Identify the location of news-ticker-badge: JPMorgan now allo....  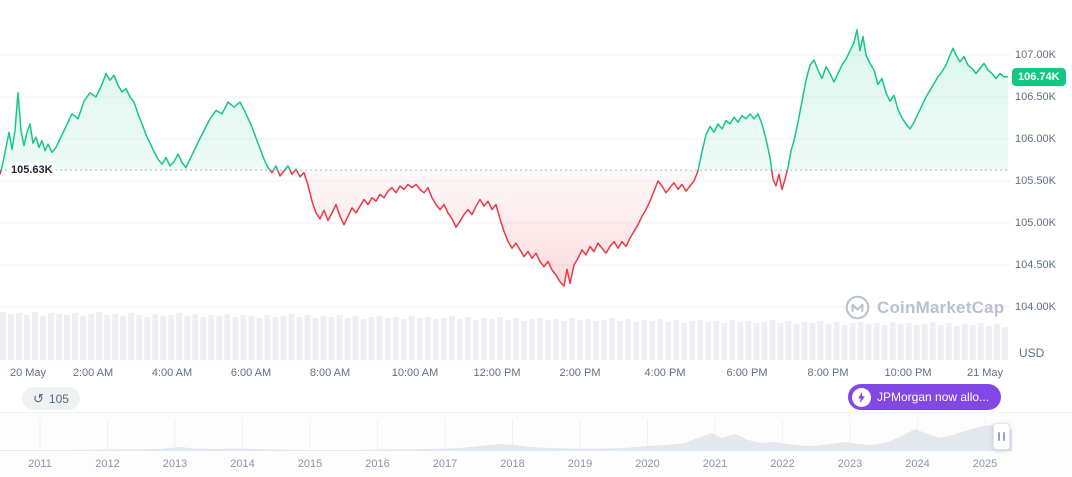
(925, 397).